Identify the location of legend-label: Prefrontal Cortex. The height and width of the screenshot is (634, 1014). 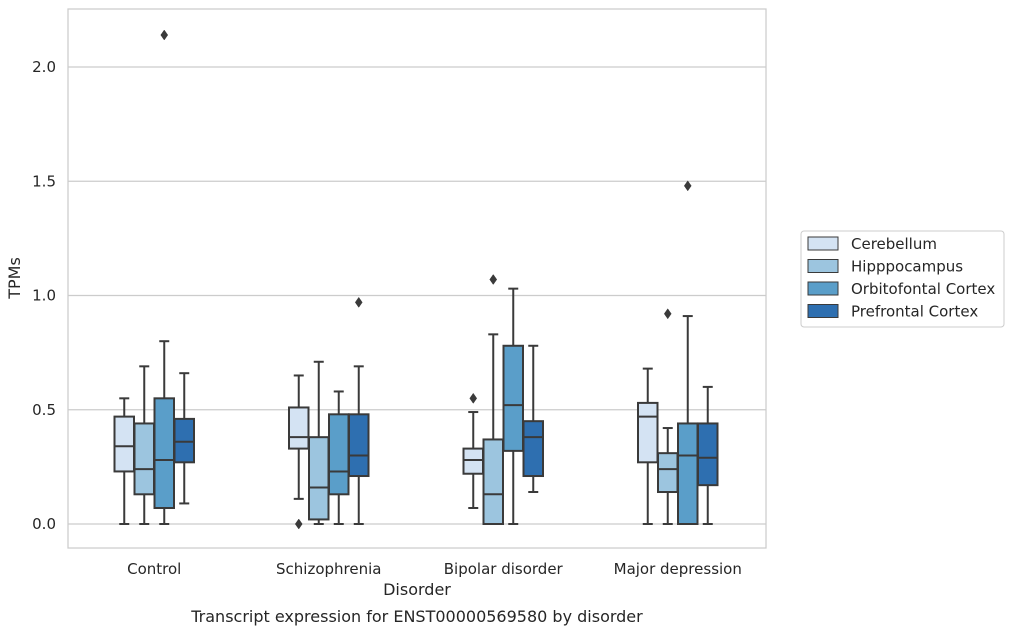
(914, 312).